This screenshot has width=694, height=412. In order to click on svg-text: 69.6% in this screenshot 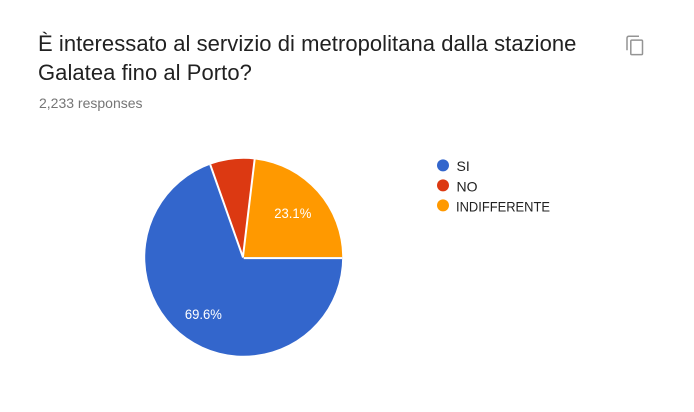, I will do `click(203, 314)`.